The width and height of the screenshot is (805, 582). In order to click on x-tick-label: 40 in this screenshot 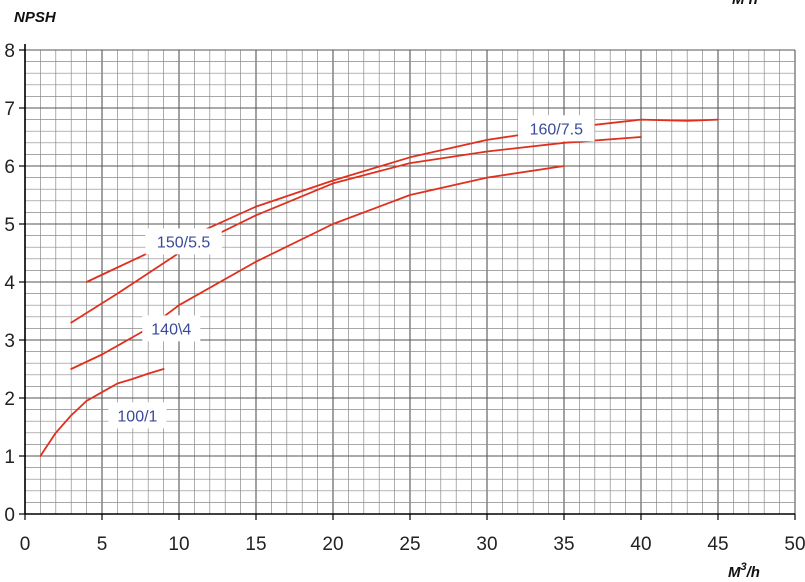, I will do `click(640, 544)`.